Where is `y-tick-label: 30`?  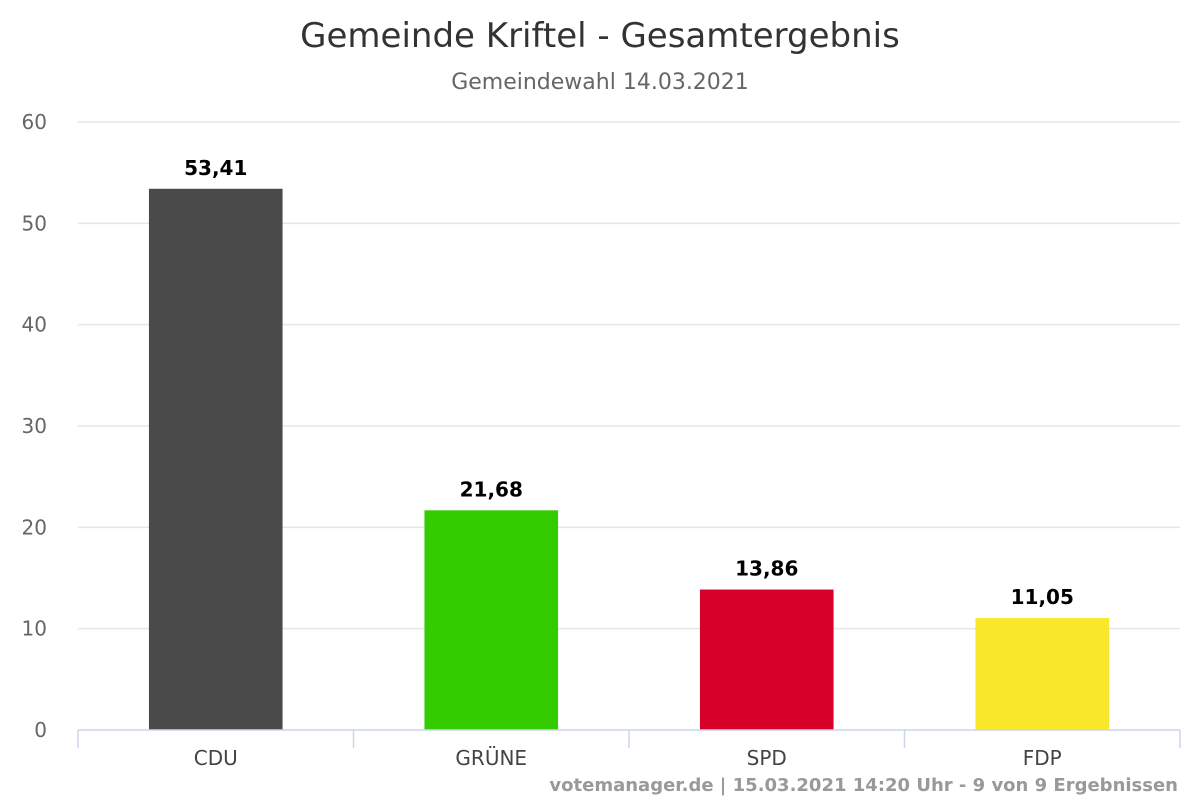
y-tick-label: 30 is located at coordinates (34, 426).